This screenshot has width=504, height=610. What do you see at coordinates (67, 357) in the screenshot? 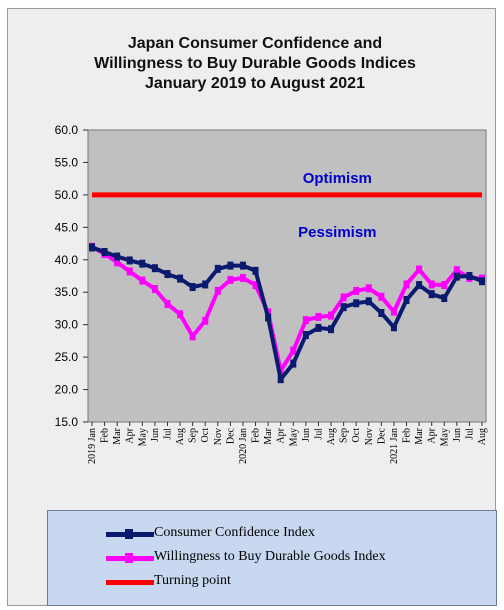
I see `y-tick-label: 25.0` at bounding box center [67, 357].